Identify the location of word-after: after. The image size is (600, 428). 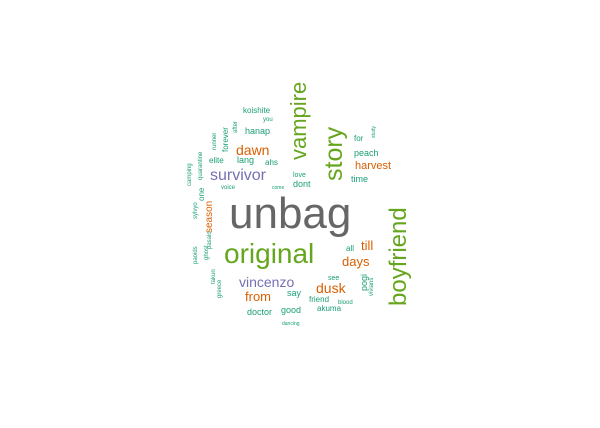
(236, 126).